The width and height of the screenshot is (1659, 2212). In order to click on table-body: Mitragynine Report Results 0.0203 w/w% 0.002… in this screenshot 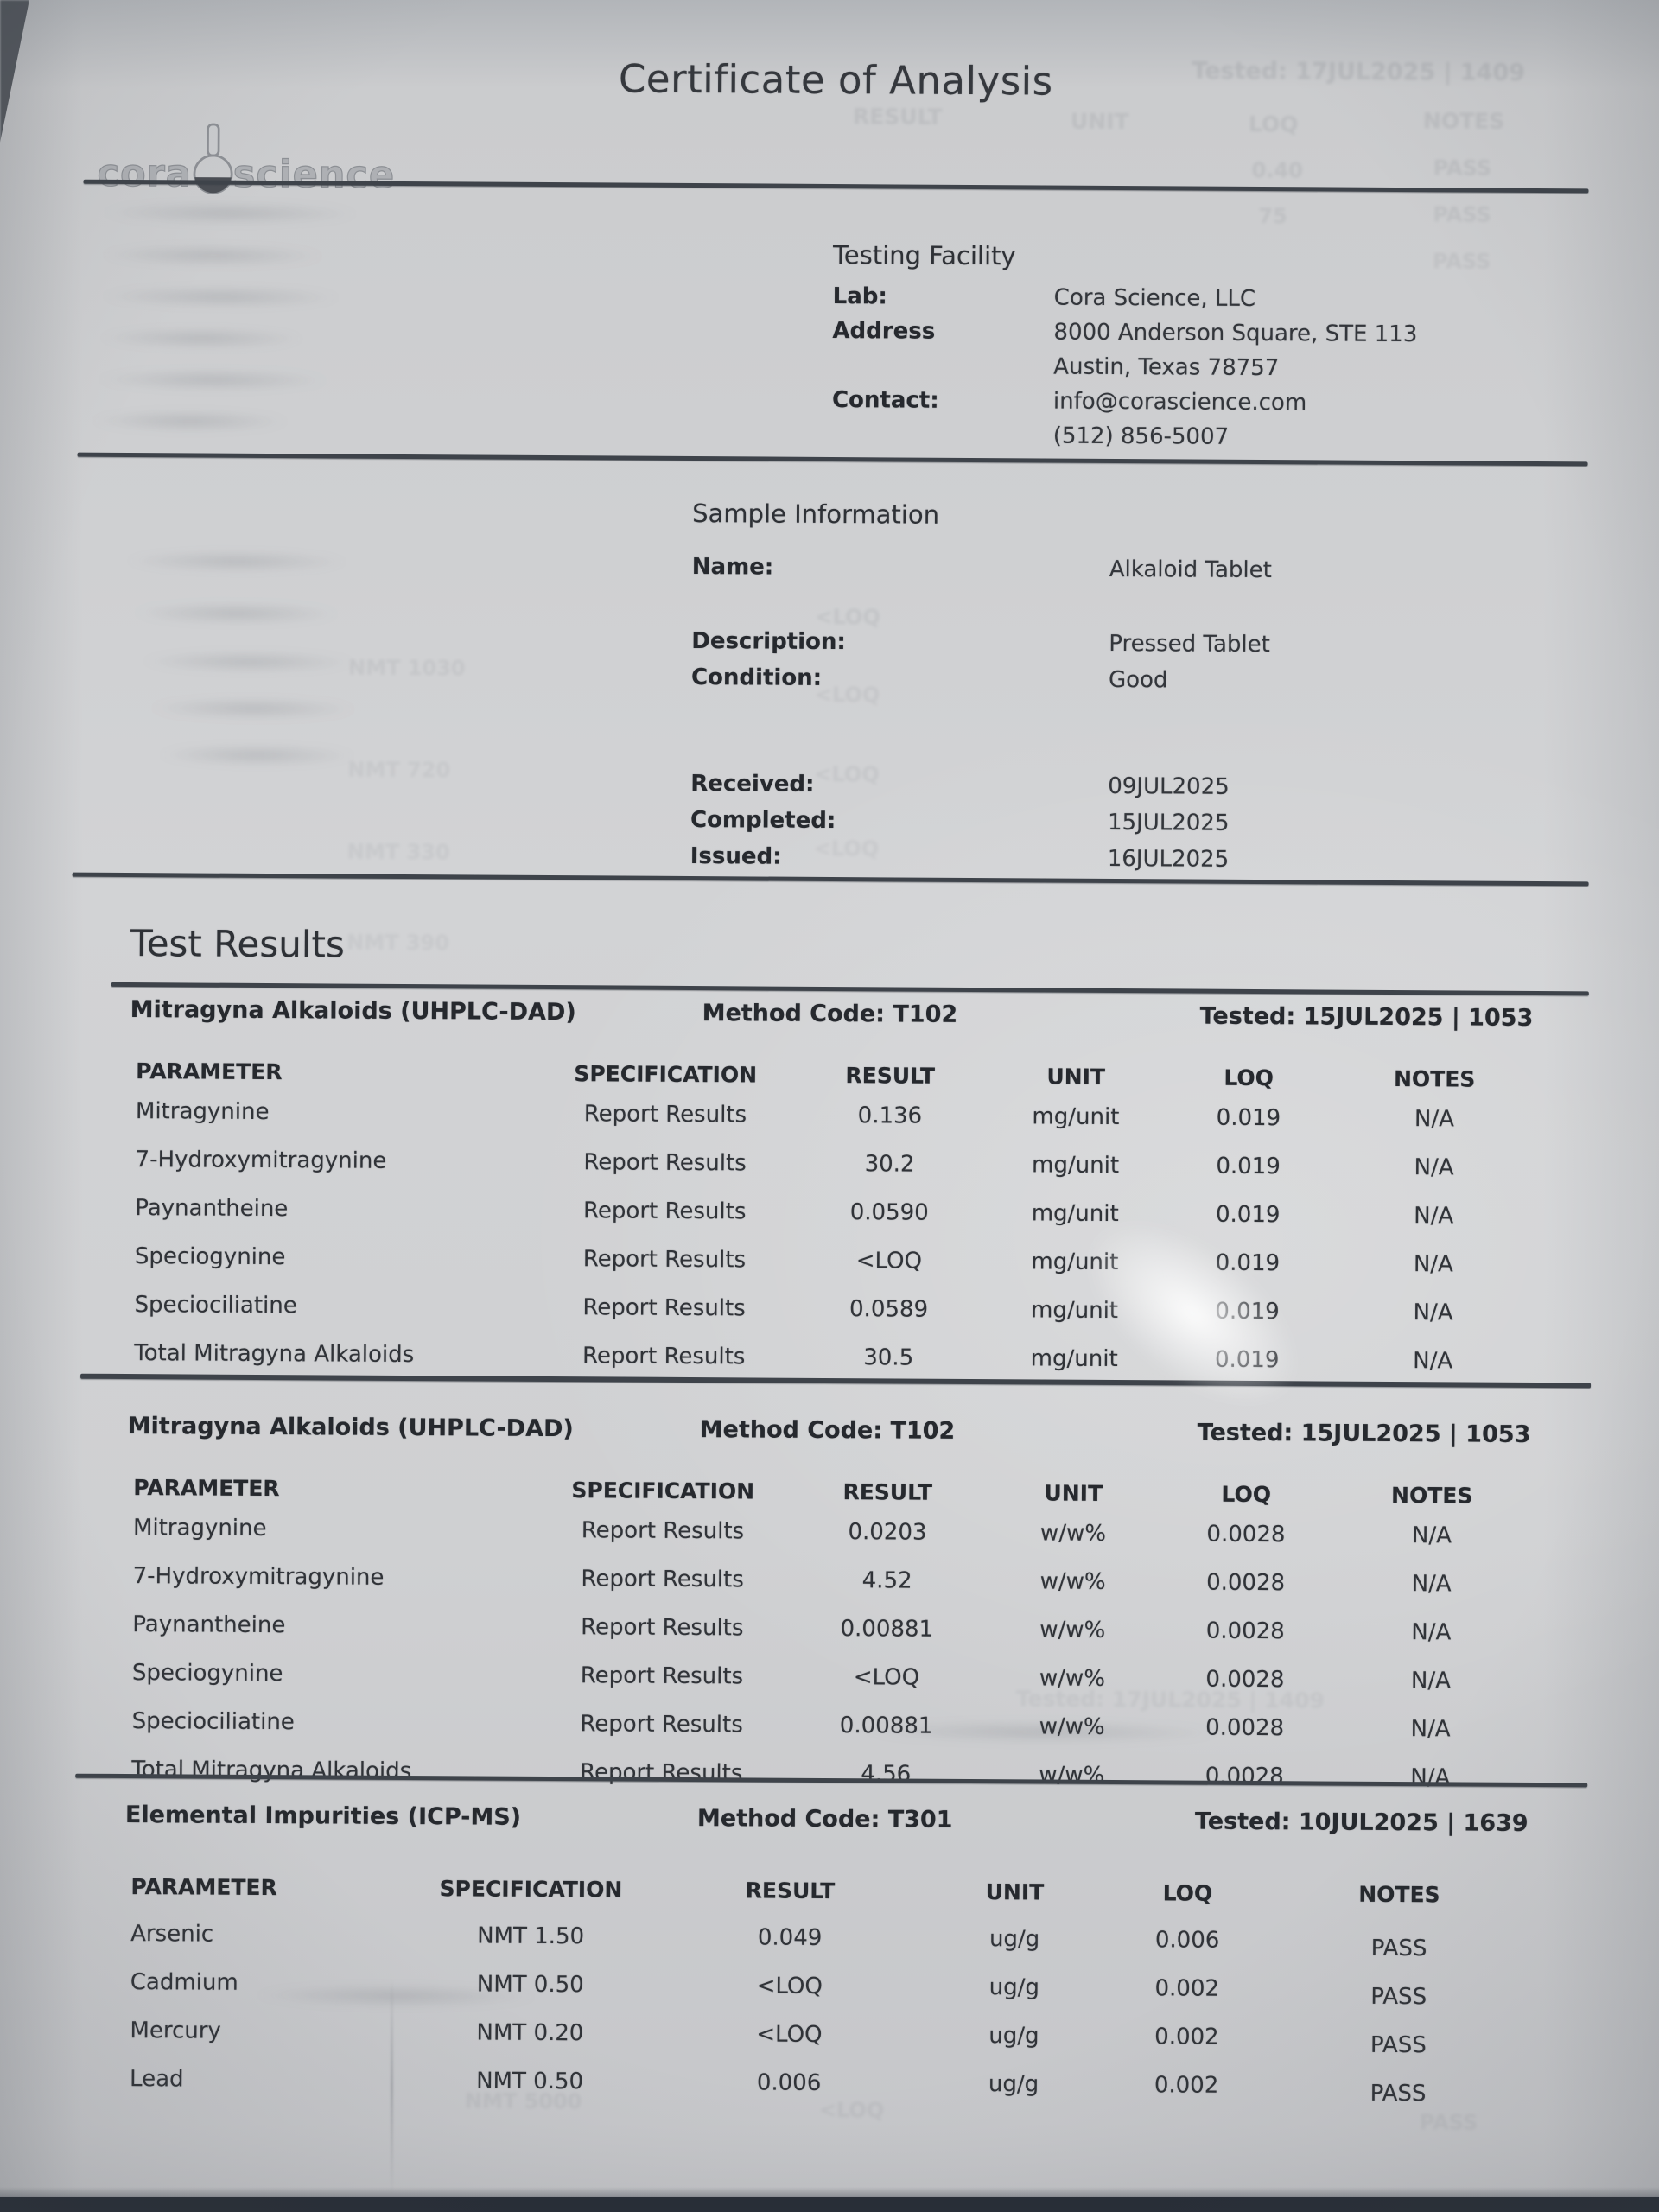, I will do `click(828, 1659)`.